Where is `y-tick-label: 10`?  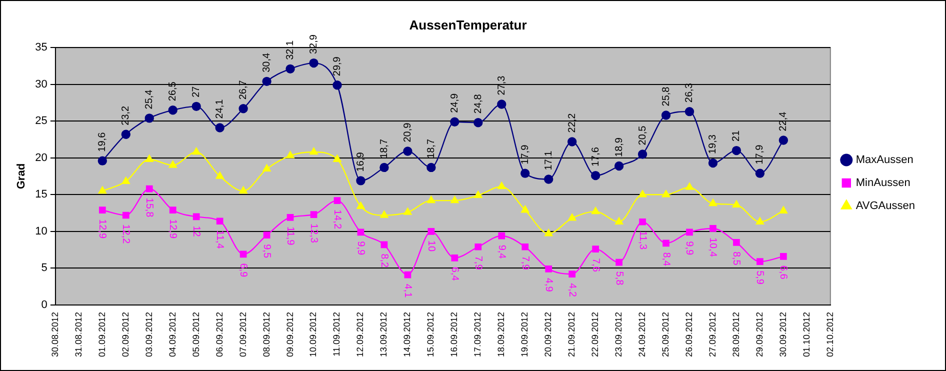
y-tick-label: 10 is located at coordinates (41, 231).